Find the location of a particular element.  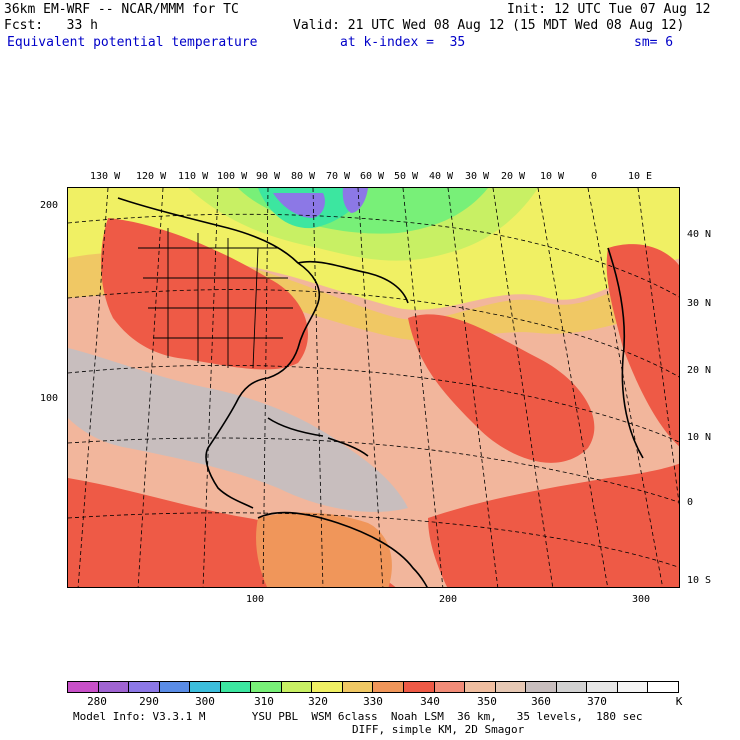

grid-x-label: 100 is located at coordinates (255, 599).